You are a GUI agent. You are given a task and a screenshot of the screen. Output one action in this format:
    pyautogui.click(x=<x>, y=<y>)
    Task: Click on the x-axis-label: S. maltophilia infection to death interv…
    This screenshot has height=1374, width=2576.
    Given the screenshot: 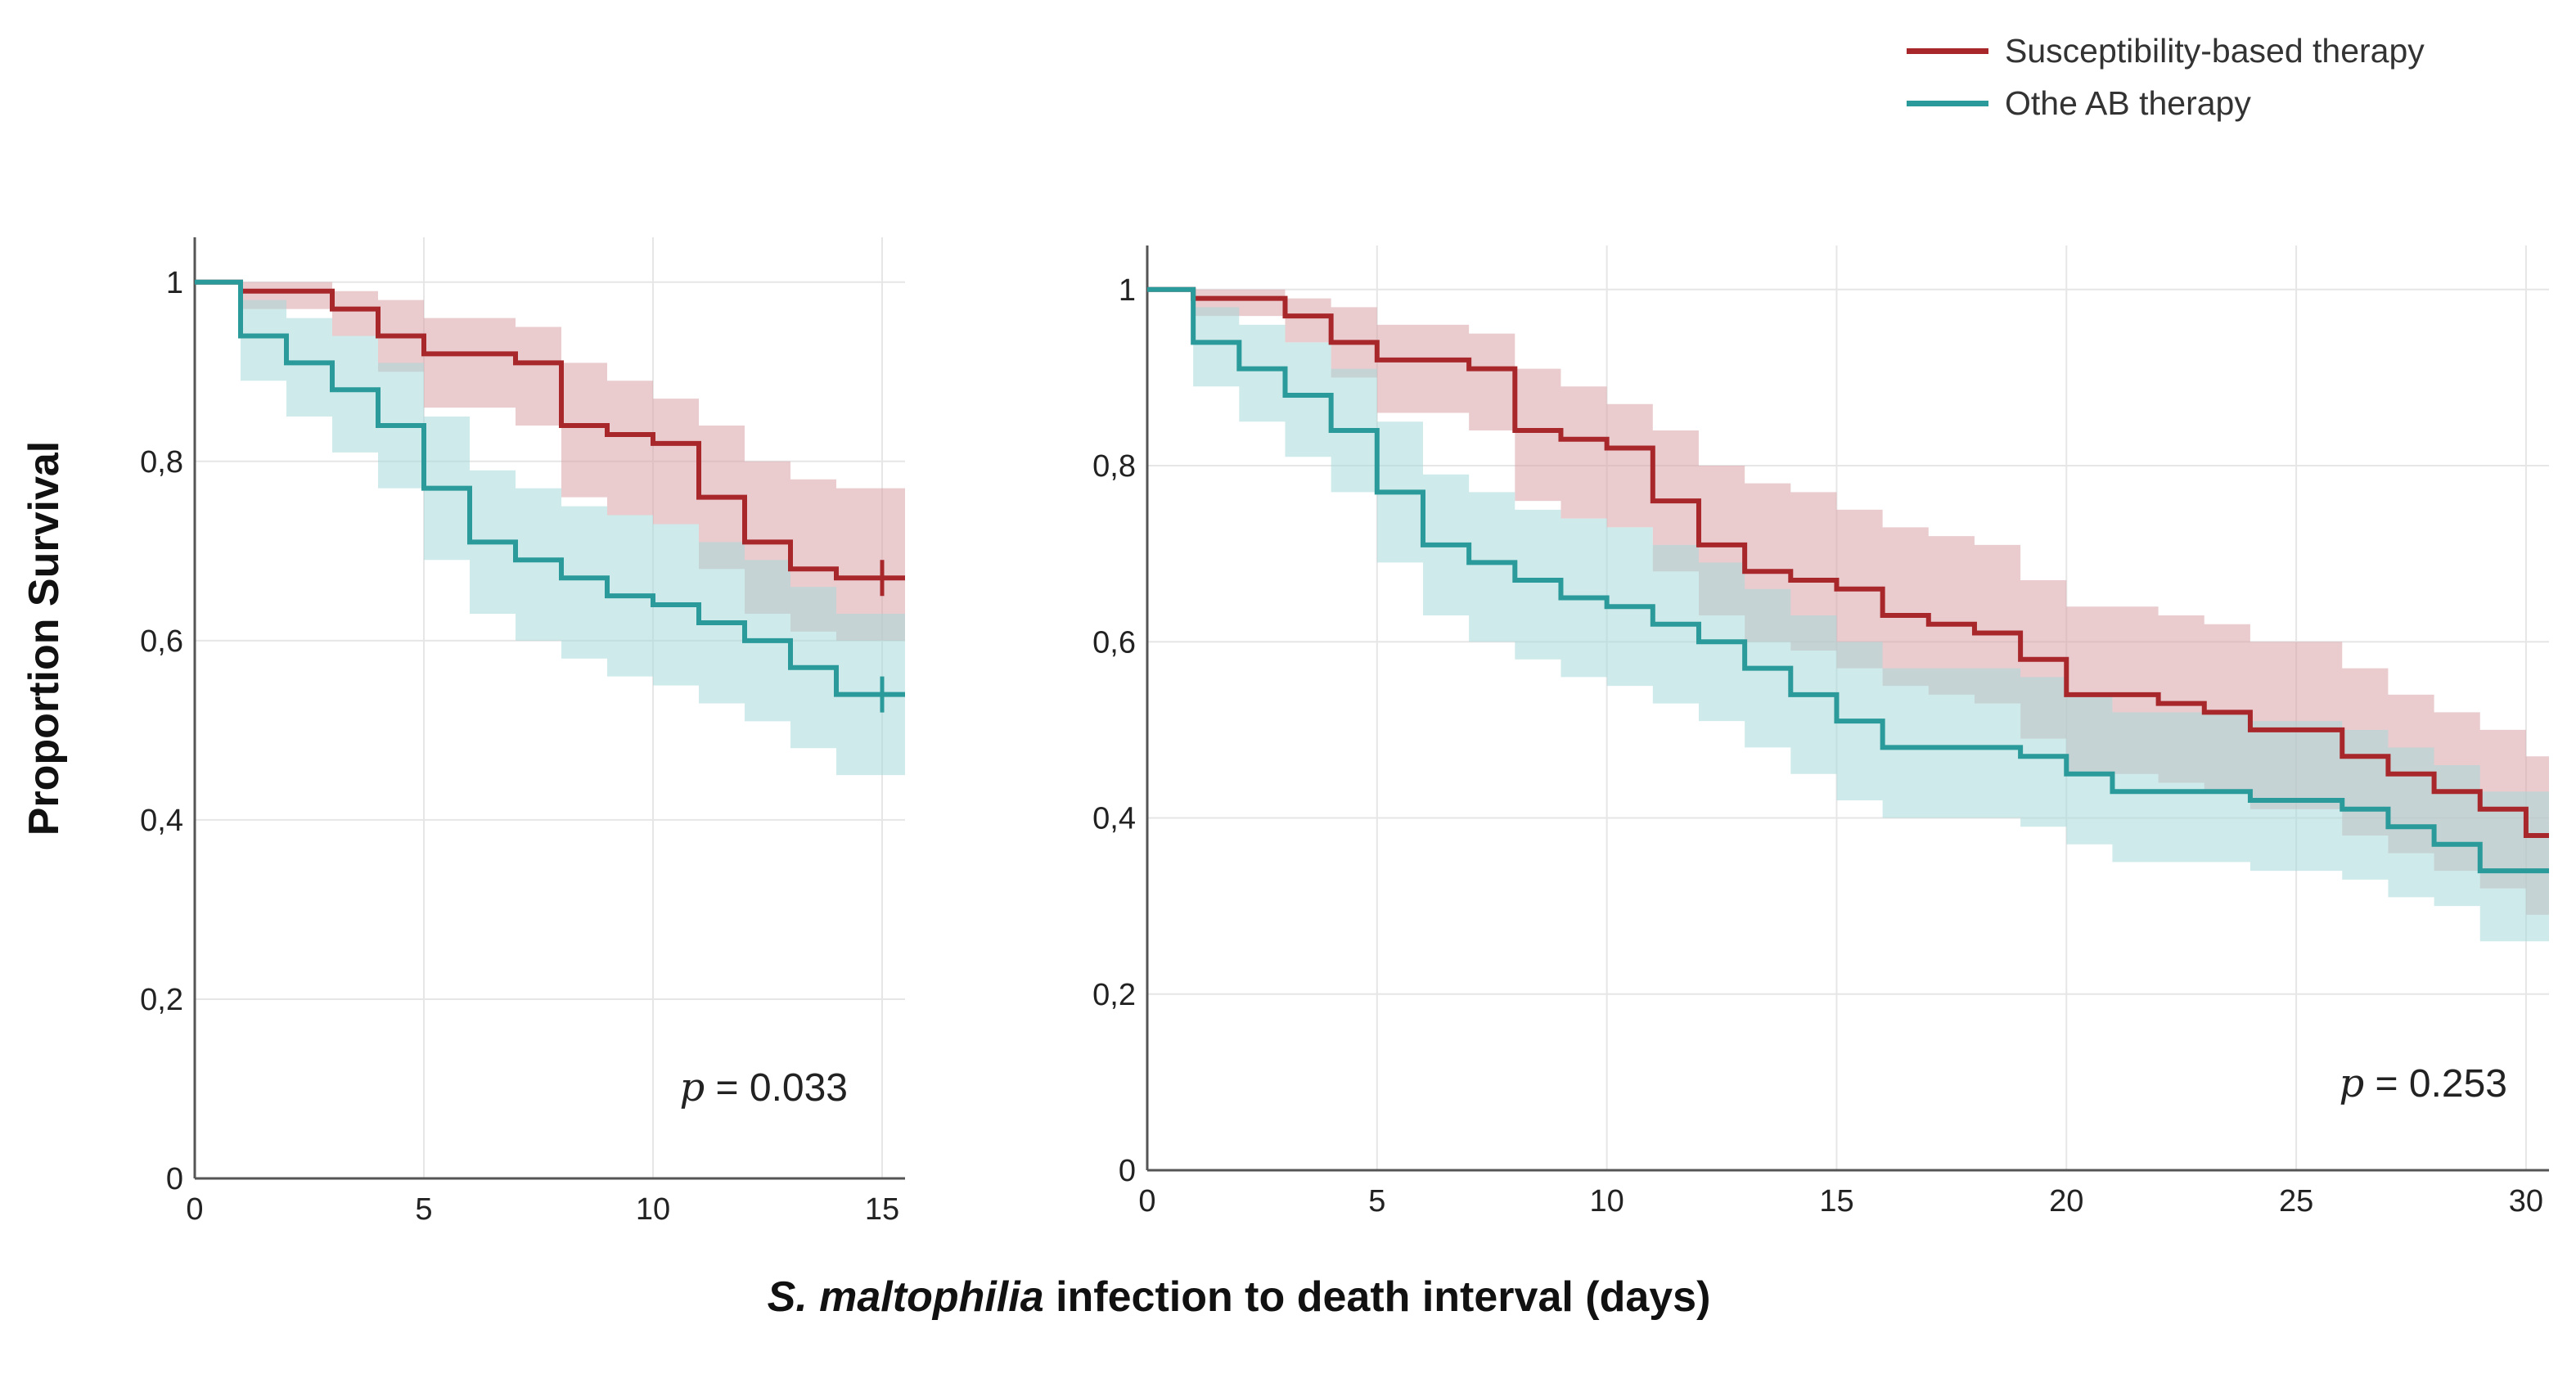 What is the action you would take?
    pyautogui.click(x=1239, y=1297)
    